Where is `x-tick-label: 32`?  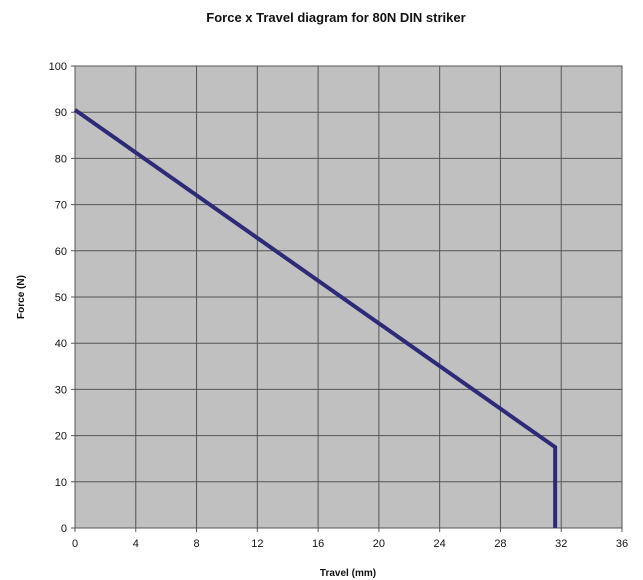
x-tick-label: 32 is located at coordinates (561, 544).